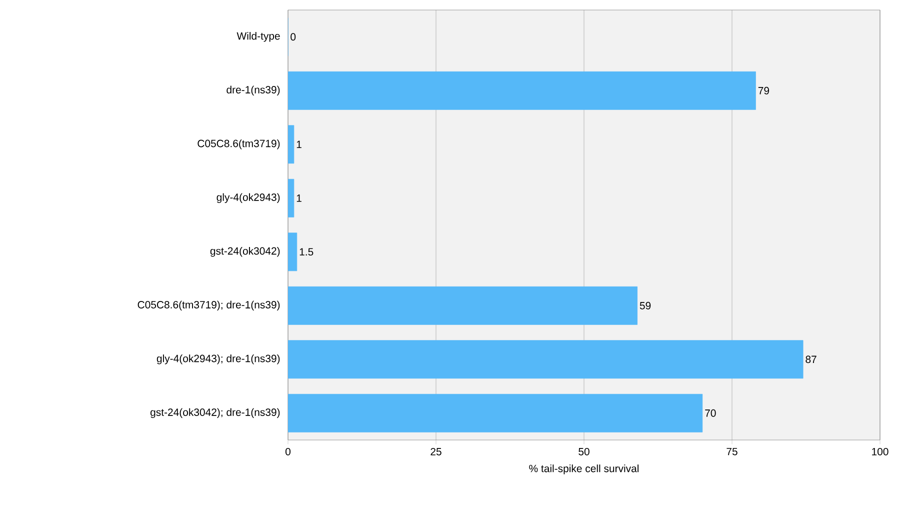 This screenshot has width=900, height=514. What do you see at coordinates (710, 413) in the screenshot?
I see `data-label: 70` at bounding box center [710, 413].